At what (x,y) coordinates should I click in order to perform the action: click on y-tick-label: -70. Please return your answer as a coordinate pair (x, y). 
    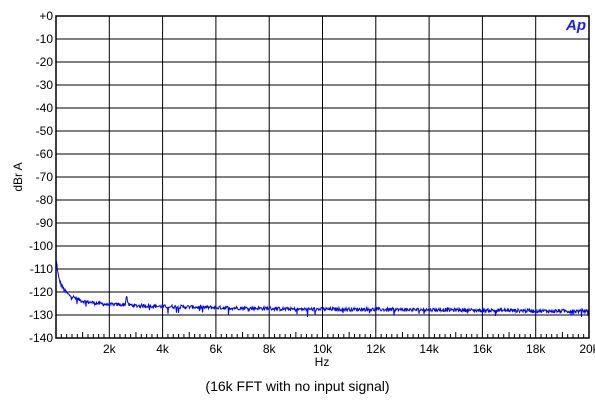
    Looking at the image, I should click on (45, 177).